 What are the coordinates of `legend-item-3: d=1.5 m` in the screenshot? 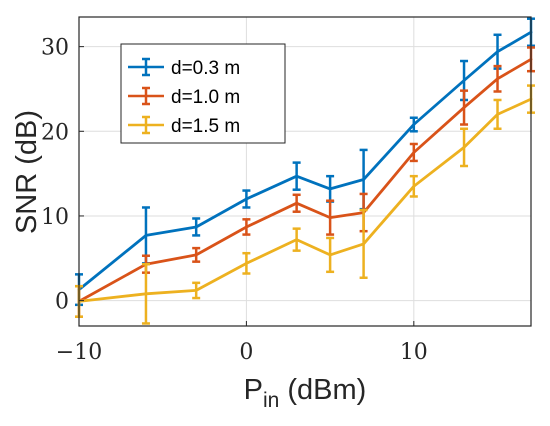 It's located at (184, 126).